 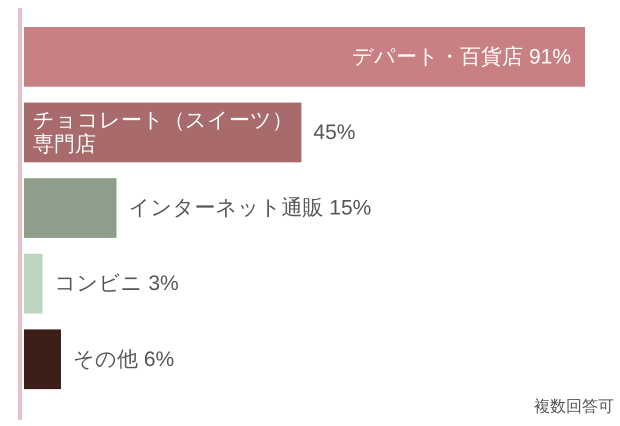 What do you see at coordinates (461, 56) in the screenshot?
I see `label: デパート・百貨店 91%` at bounding box center [461, 56].